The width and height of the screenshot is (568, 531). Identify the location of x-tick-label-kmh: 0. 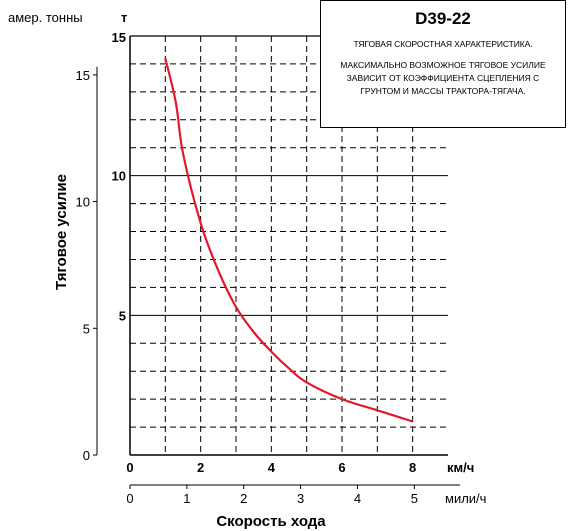
(129, 467).